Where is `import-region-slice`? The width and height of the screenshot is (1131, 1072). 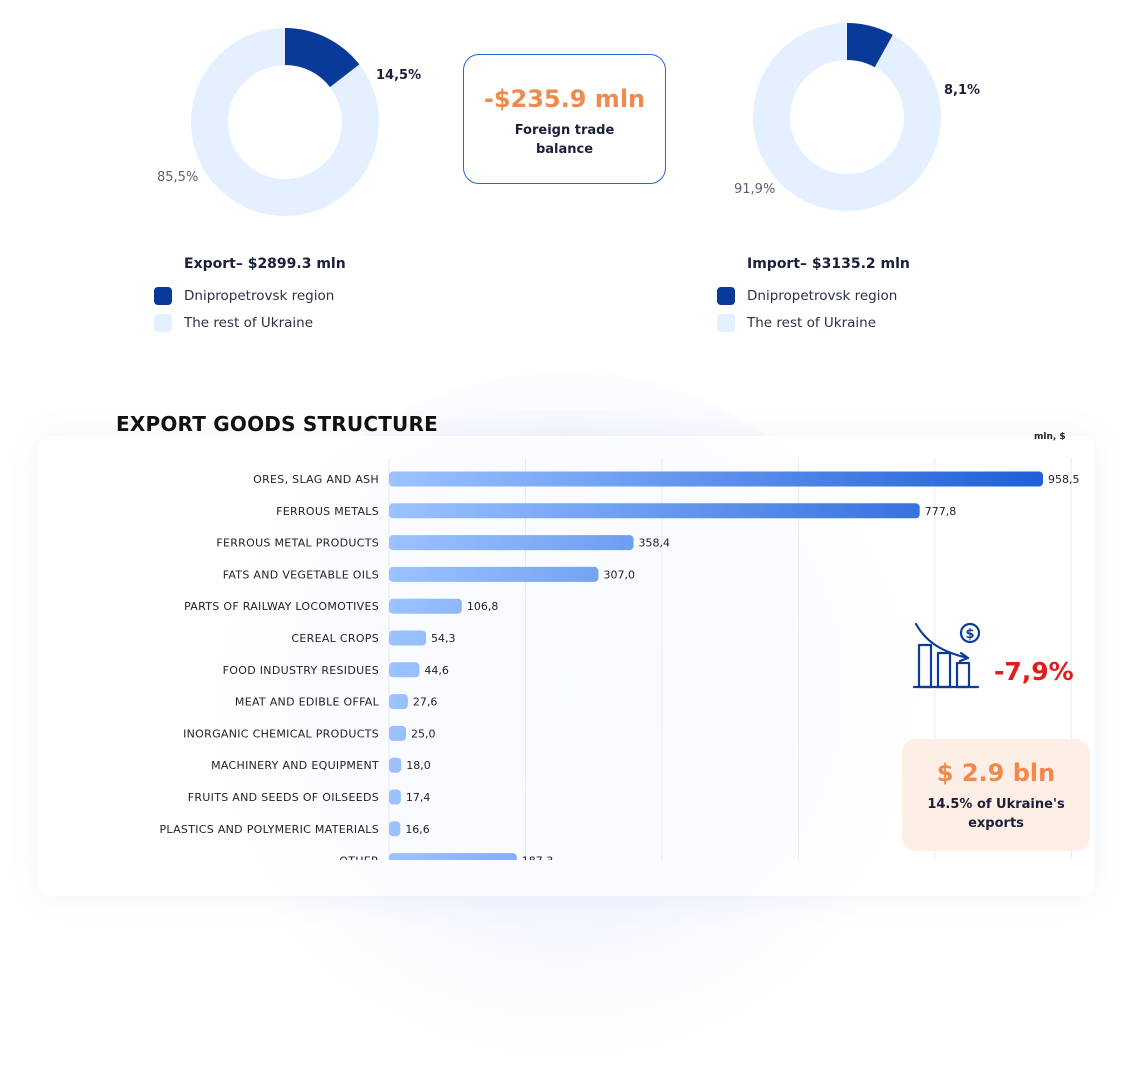
import-region-slice is located at coordinates (870, 45).